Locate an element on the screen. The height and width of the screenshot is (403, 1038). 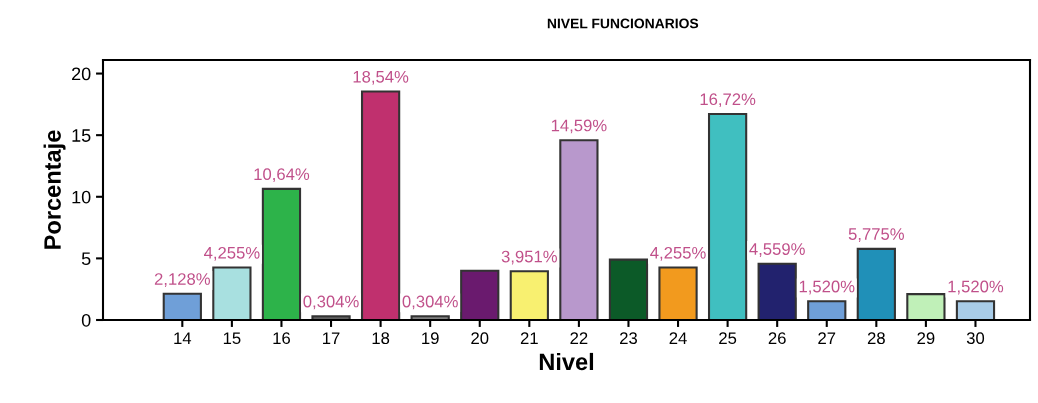
data-label: 3,951% is located at coordinates (529, 257).